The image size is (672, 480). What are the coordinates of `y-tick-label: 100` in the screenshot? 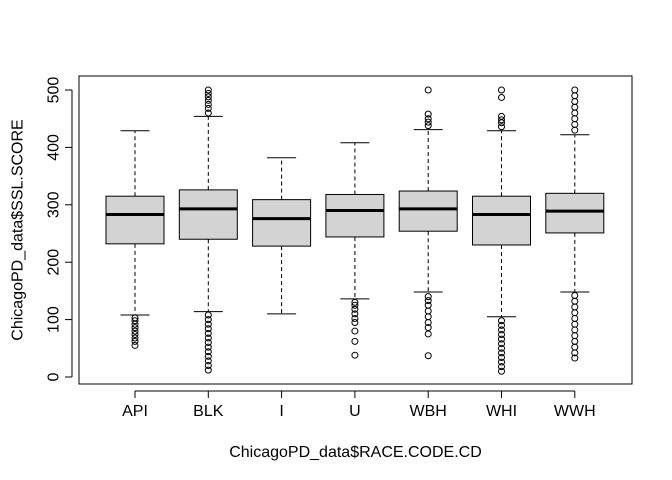 It's located at (54, 319).